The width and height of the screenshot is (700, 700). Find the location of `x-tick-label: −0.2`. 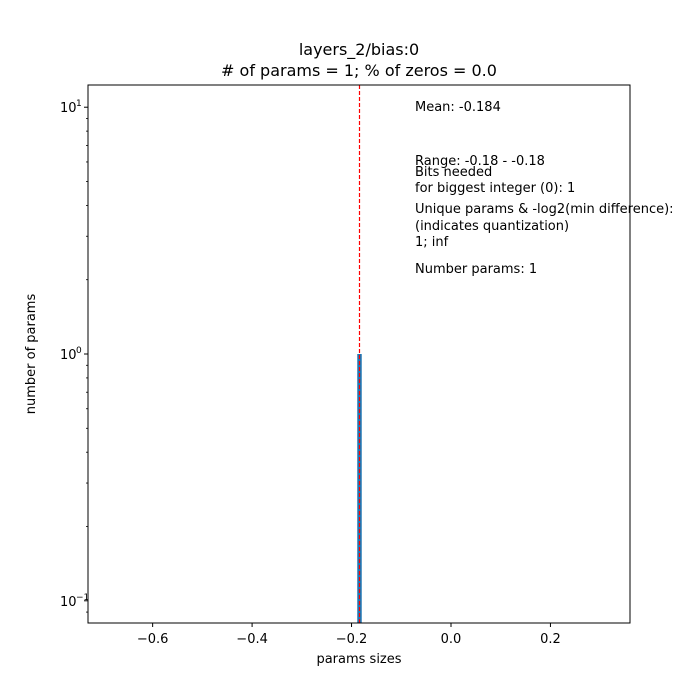

x-tick-label: −0.2 is located at coordinates (352, 639).